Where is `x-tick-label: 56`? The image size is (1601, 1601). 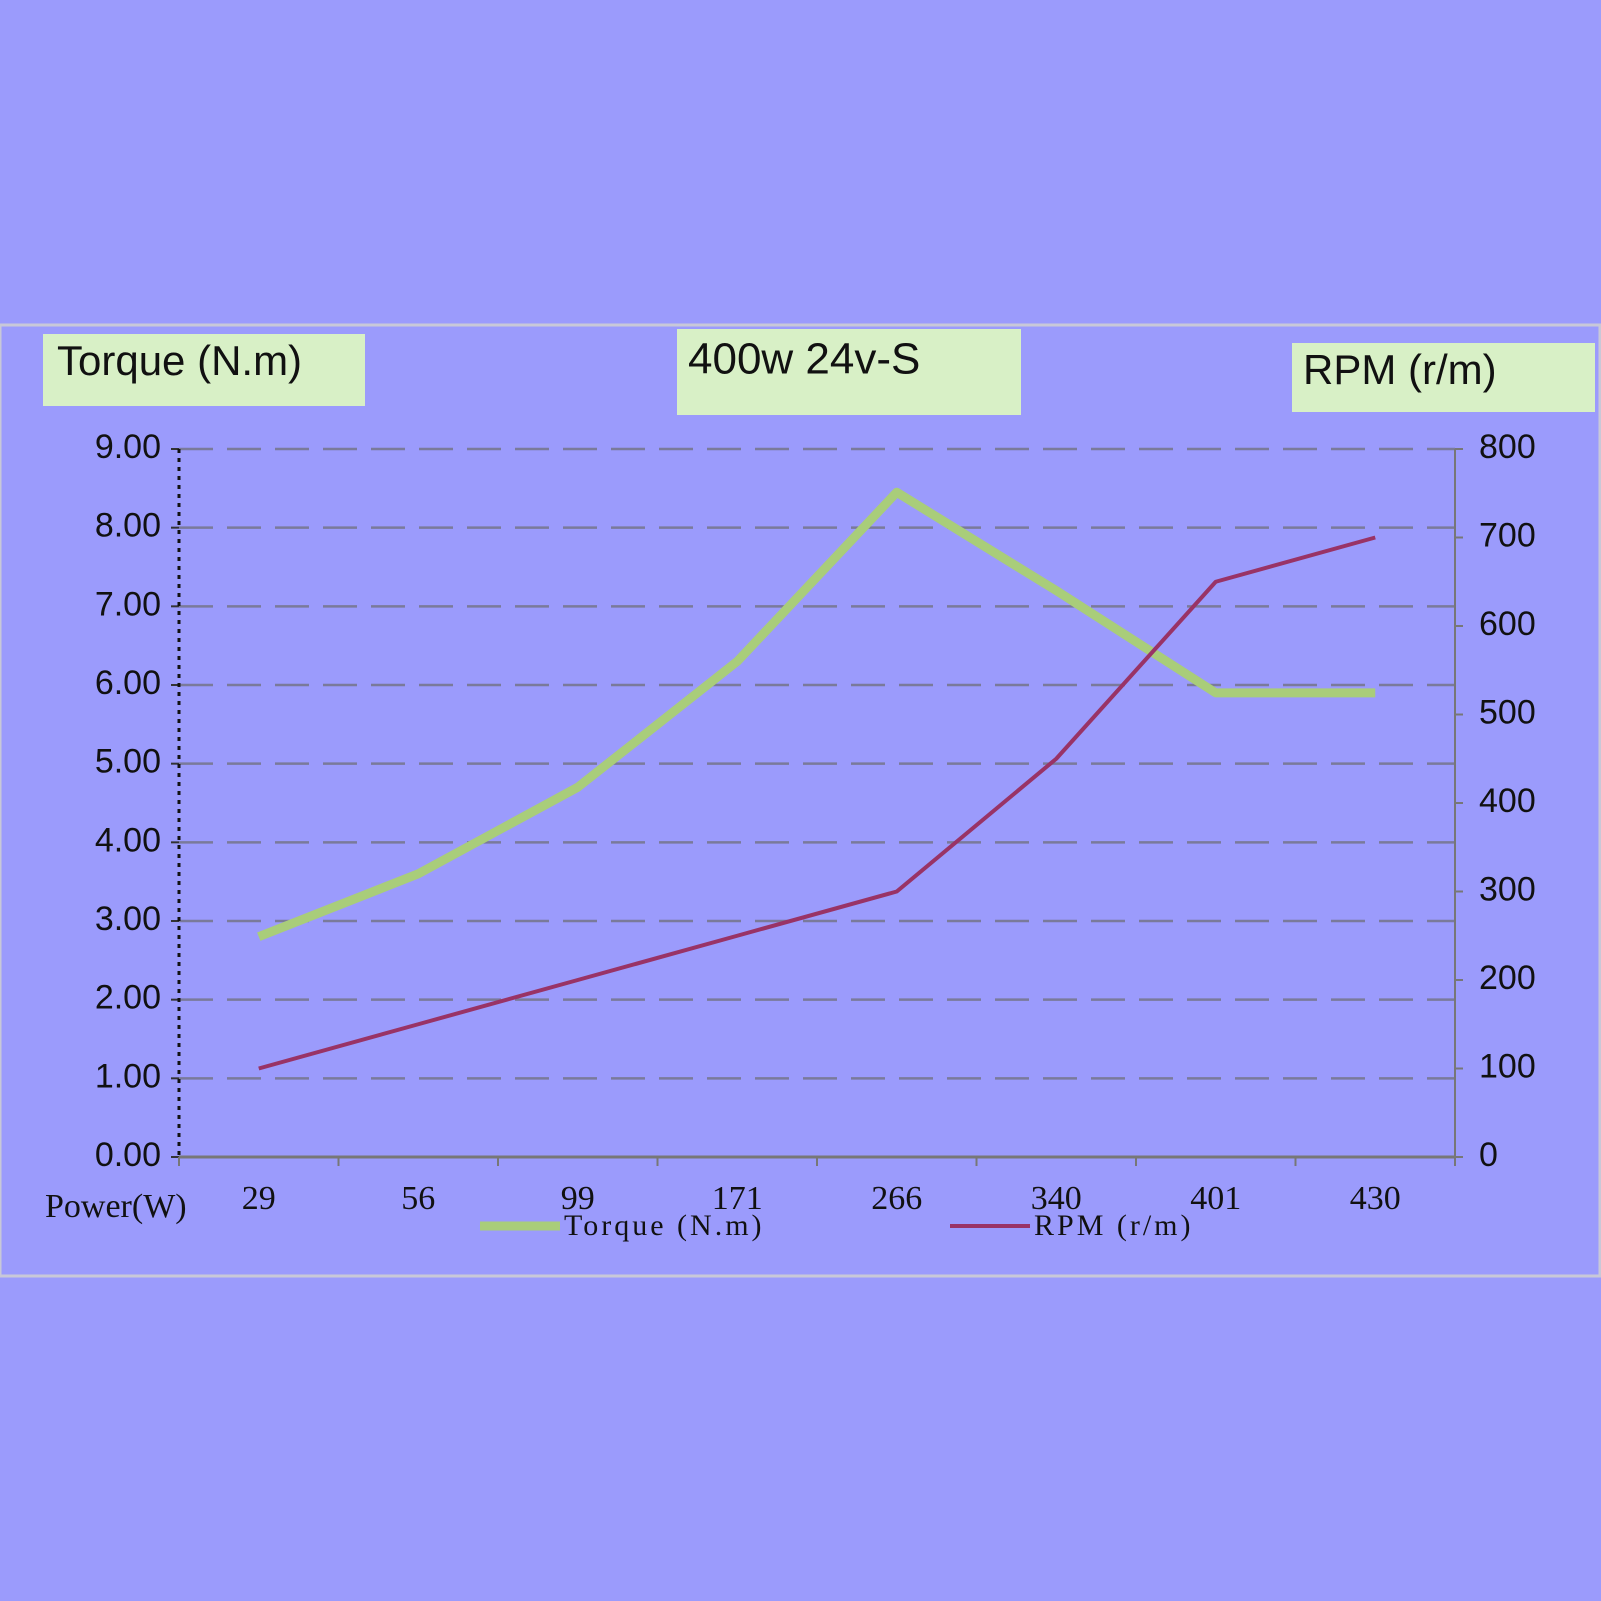 x-tick-label: 56 is located at coordinates (418, 1198).